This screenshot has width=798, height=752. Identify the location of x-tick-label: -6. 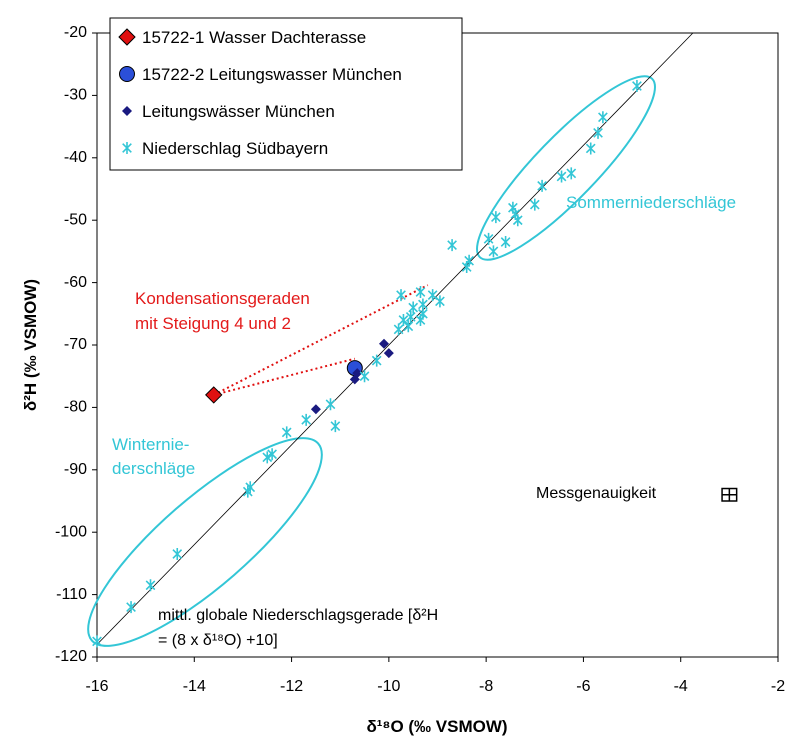
(583, 686).